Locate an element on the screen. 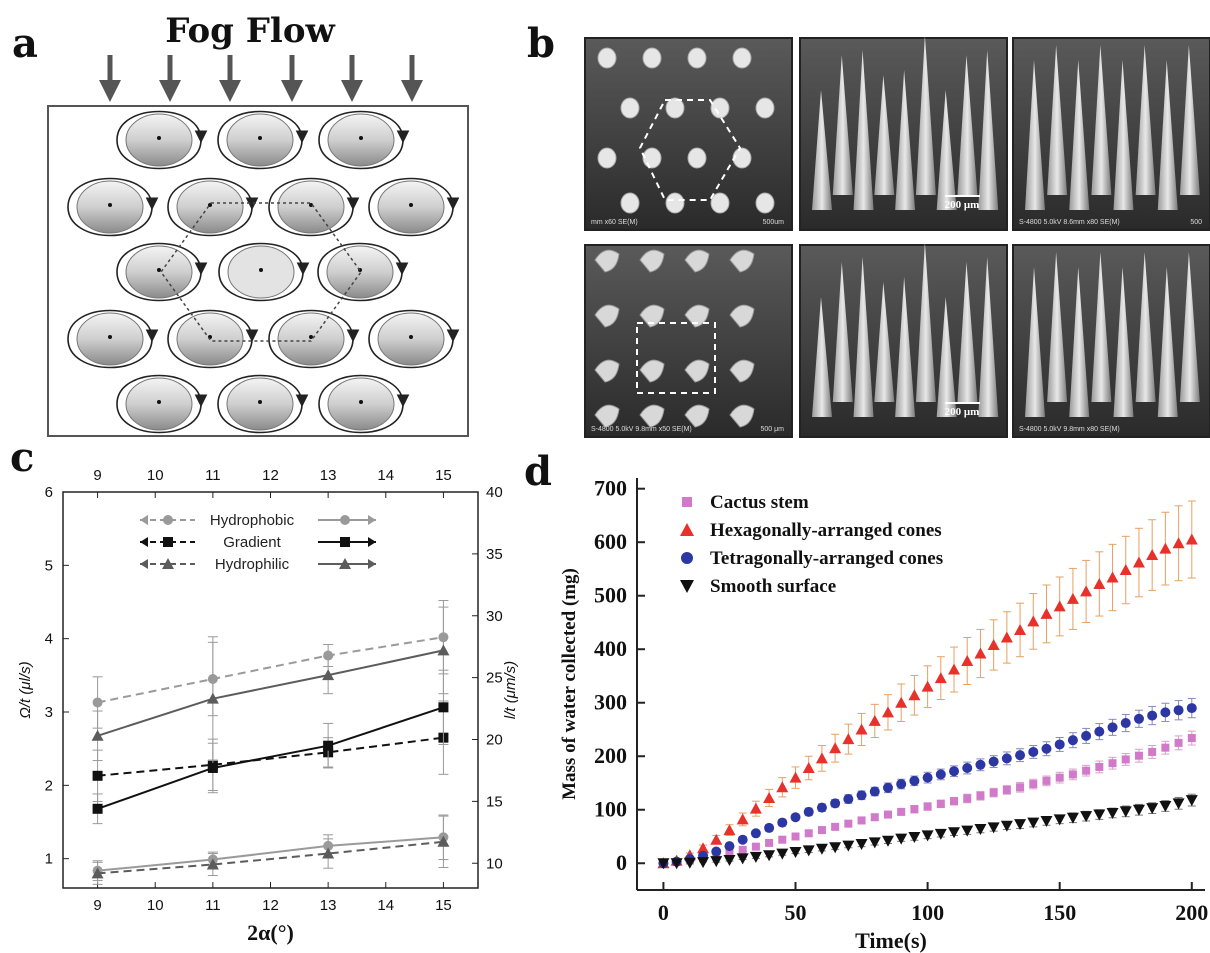 The image size is (1210, 953). sem-caption: S-4800 5.0kV 9.8mm x80 SE(M) is located at coordinates (1069, 429).